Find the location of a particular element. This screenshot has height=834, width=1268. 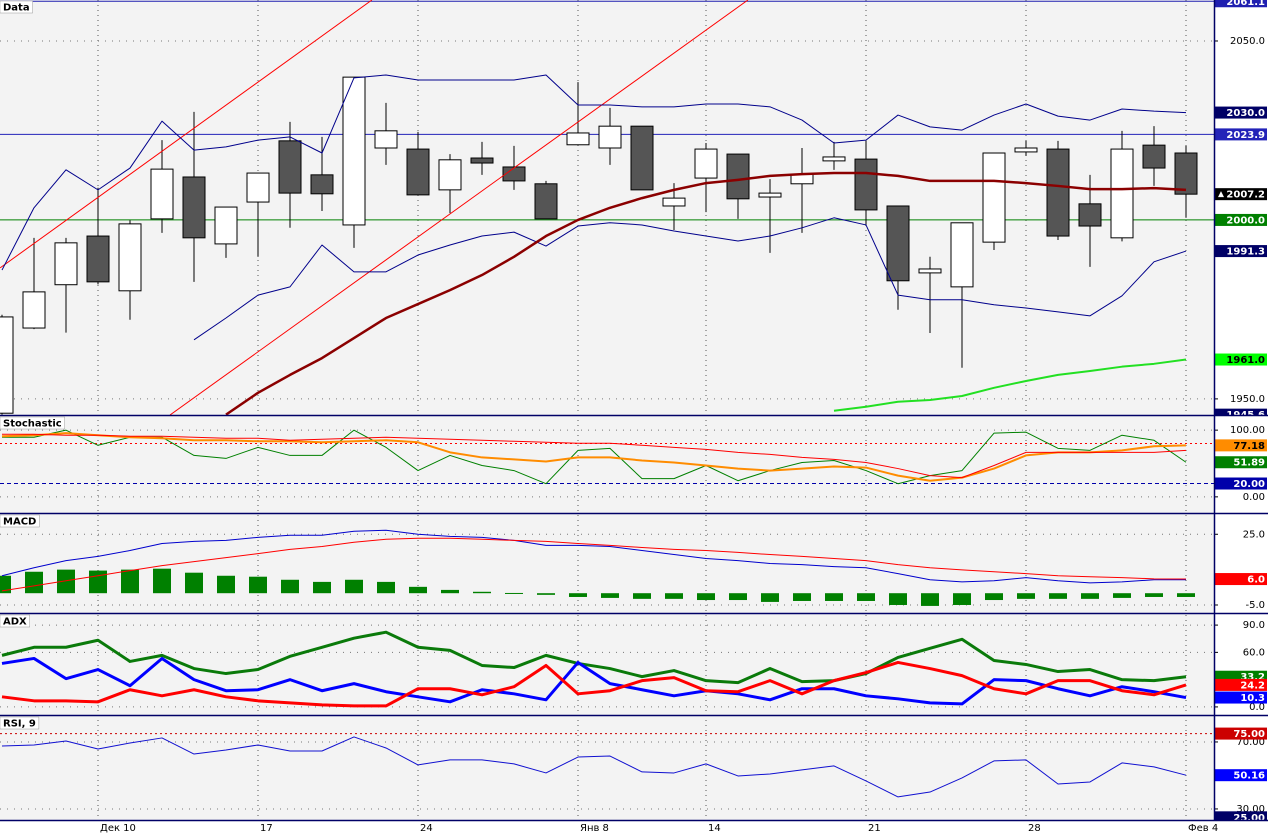

y-tick-label: 60.0 is located at coordinates (1254, 652).